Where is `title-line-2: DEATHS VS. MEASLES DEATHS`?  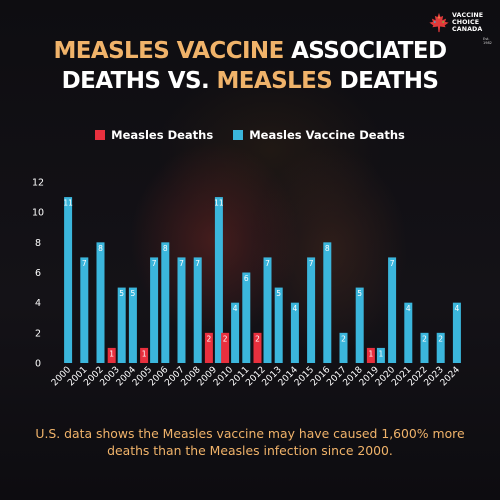
title-line-2: DEATHS VS. MEASLES DEATHS is located at coordinates (250, 81).